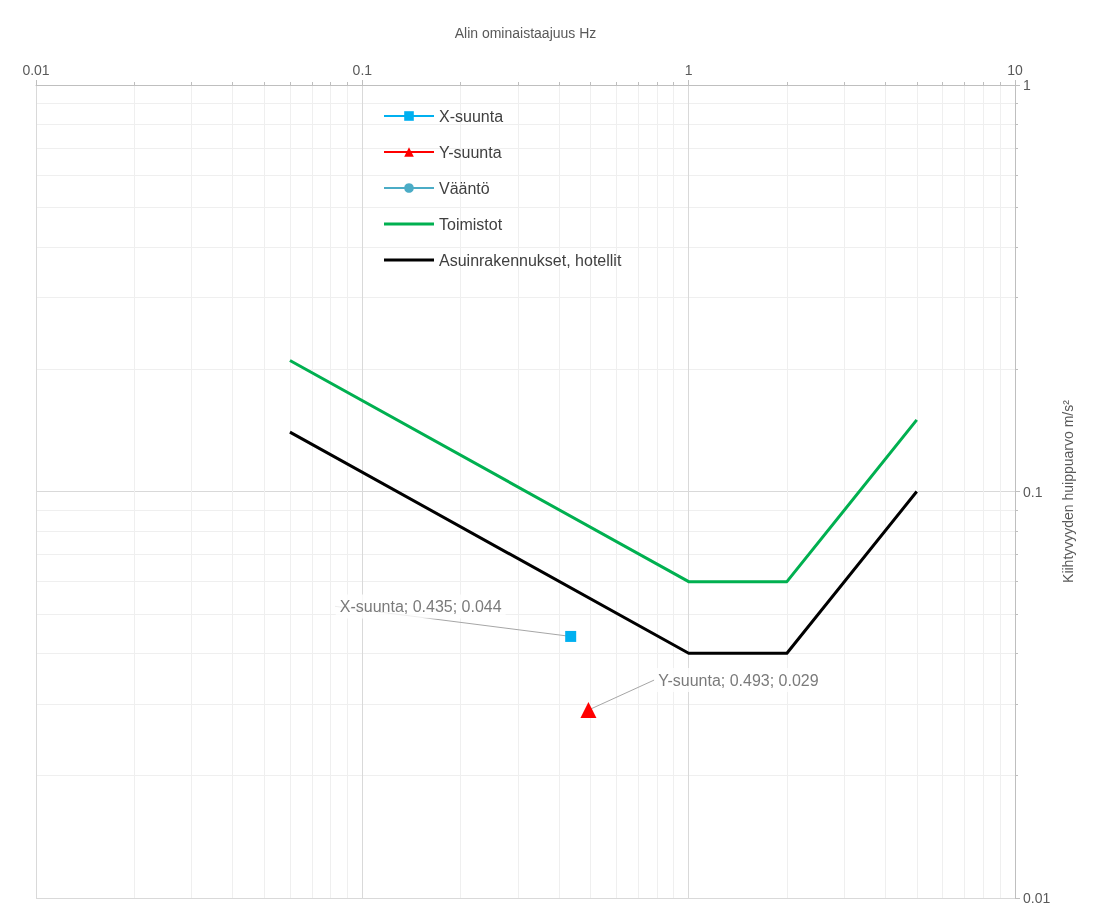 This screenshot has width=1093, height=916. I want to click on legend-label: X-suunta, so click(471, 116).